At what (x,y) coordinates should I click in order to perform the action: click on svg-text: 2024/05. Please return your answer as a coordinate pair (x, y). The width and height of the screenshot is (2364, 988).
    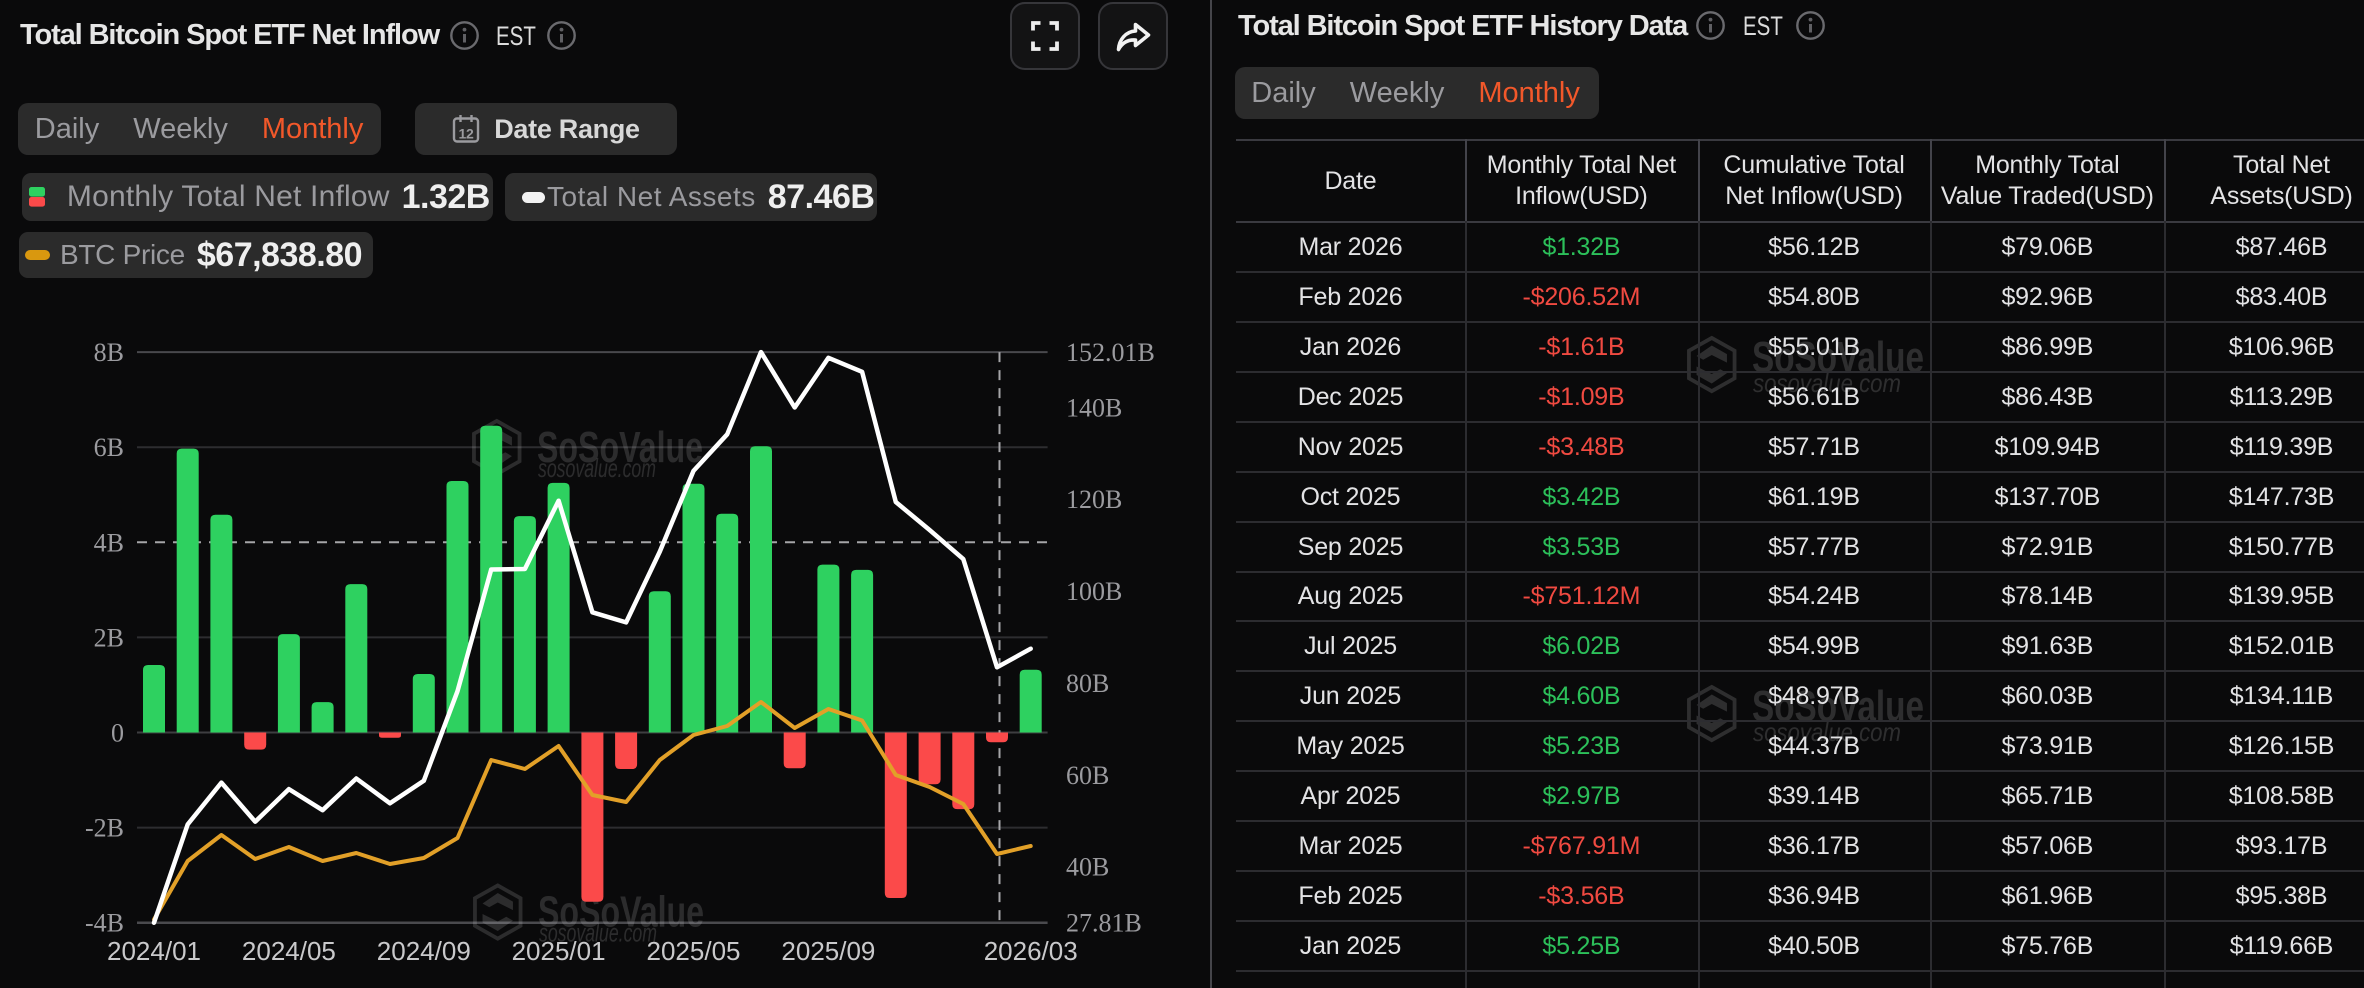
    Looking at the image, I should click on (289, 951).